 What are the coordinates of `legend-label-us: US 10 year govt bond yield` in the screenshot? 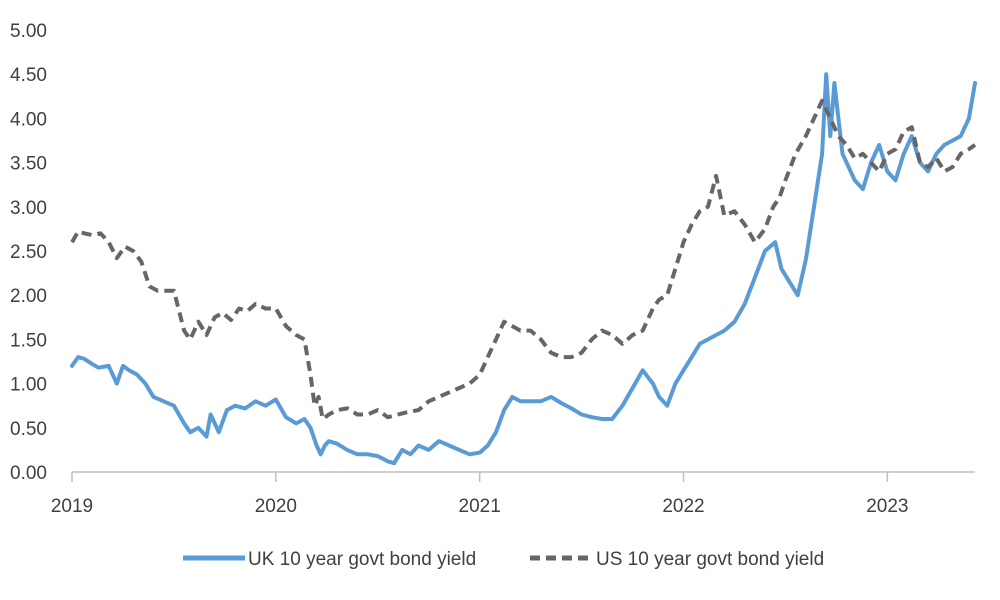 It's located at (710, 559).